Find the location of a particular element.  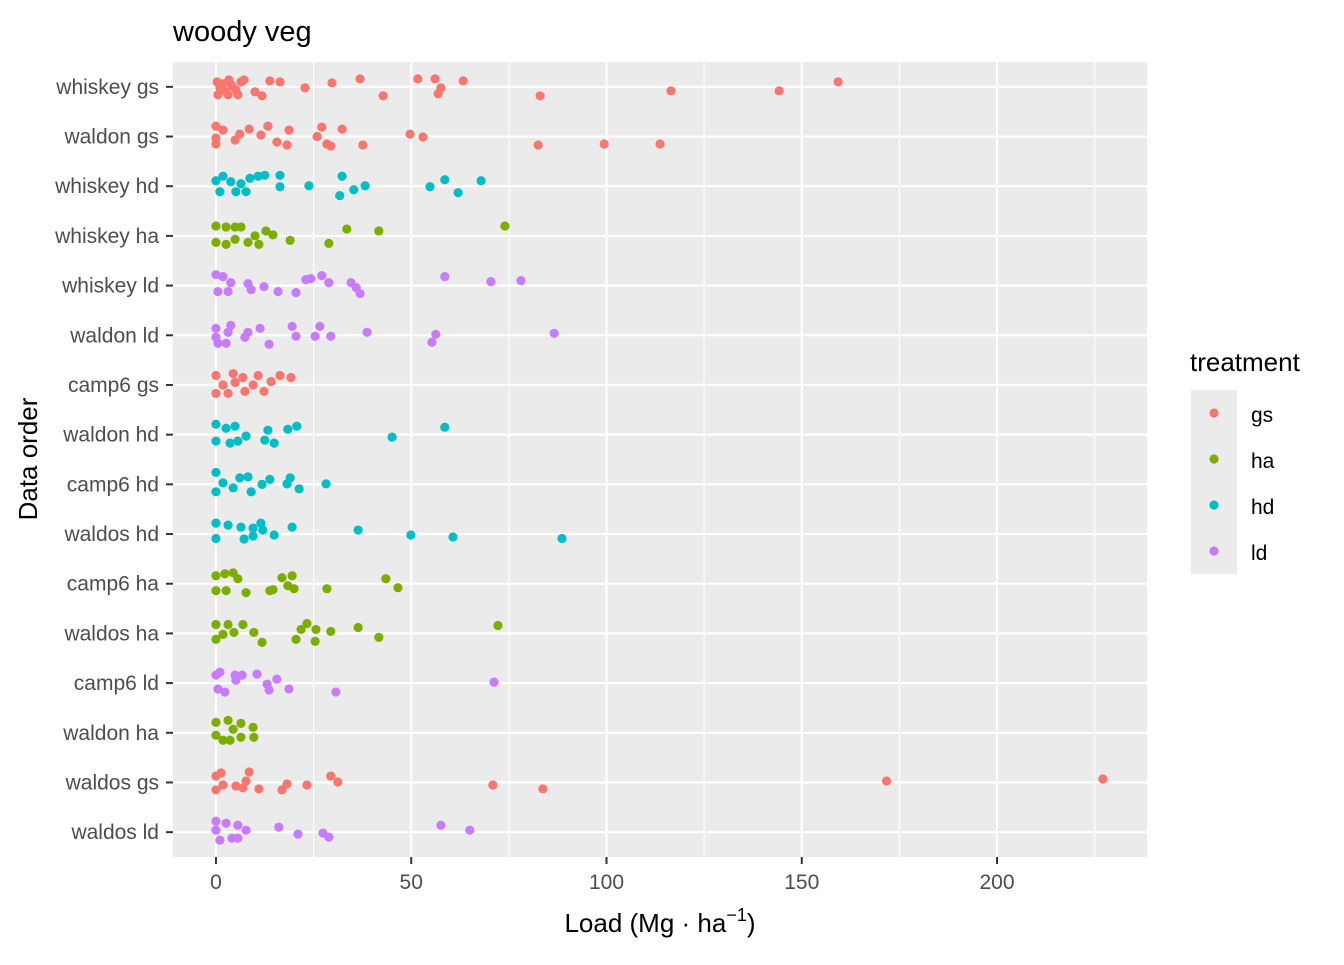

y-tick-label: camp6 hd is located at coordinates (113, 484).